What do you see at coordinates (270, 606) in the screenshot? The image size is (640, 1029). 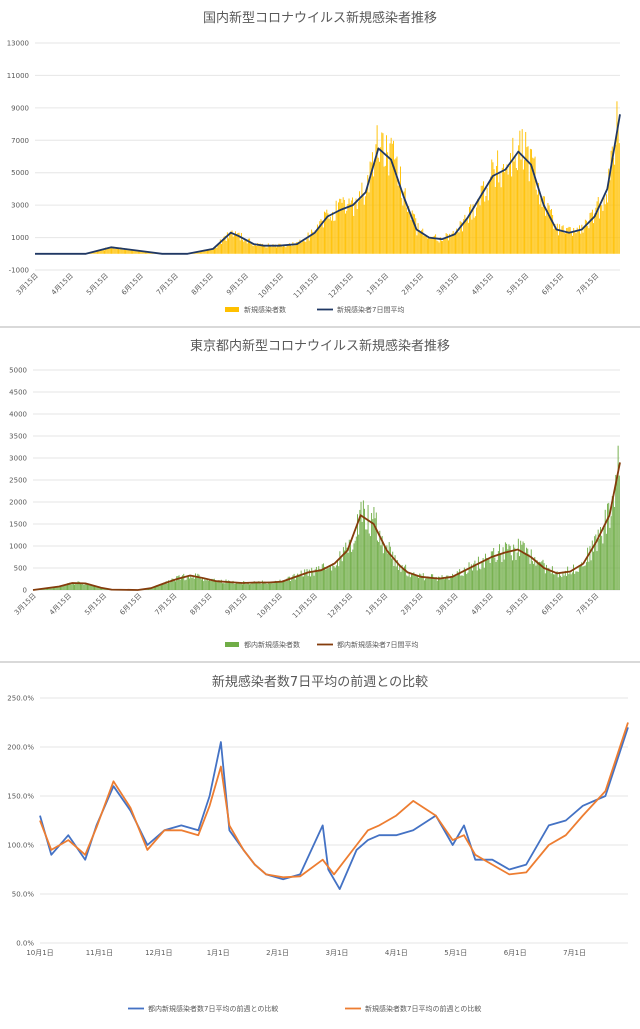 I see `x-tick-label: 10月15日` at bounding box center [270, 606].